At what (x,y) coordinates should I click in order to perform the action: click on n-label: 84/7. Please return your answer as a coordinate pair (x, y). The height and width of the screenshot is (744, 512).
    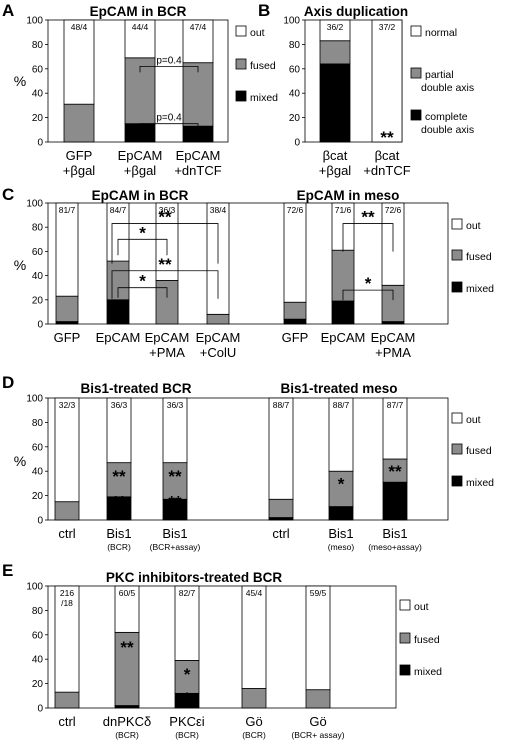
    Looking at the image, I should click on (118, 210).